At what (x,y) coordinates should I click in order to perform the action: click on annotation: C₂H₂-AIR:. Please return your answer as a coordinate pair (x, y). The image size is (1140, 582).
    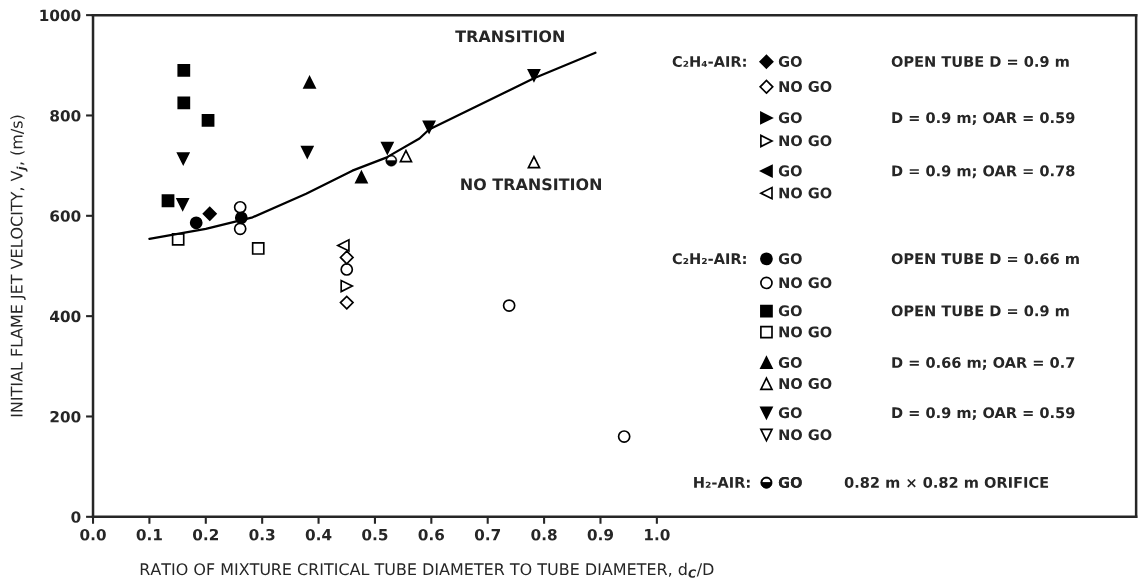
    Looking at the image, I should click on (709, 259).